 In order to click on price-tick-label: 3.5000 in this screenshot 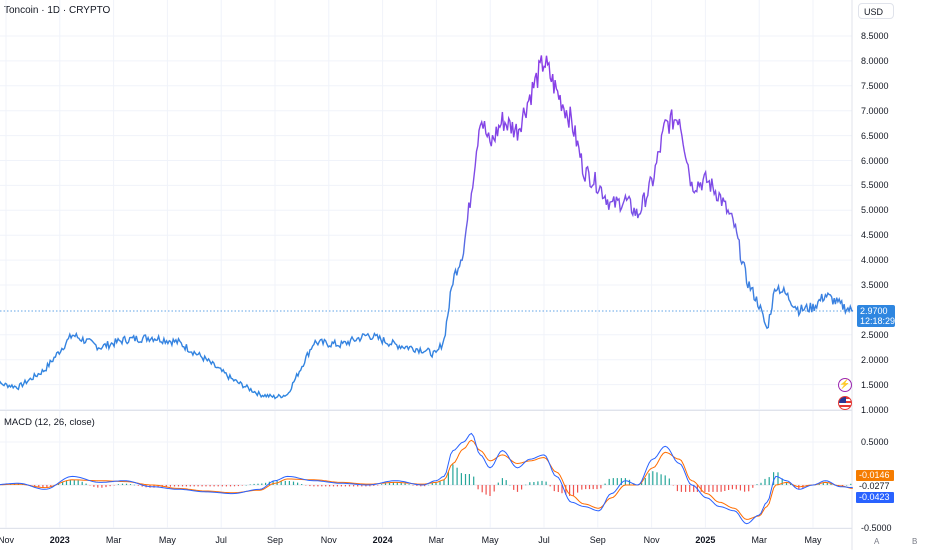, I will do `click(875, 285)`.